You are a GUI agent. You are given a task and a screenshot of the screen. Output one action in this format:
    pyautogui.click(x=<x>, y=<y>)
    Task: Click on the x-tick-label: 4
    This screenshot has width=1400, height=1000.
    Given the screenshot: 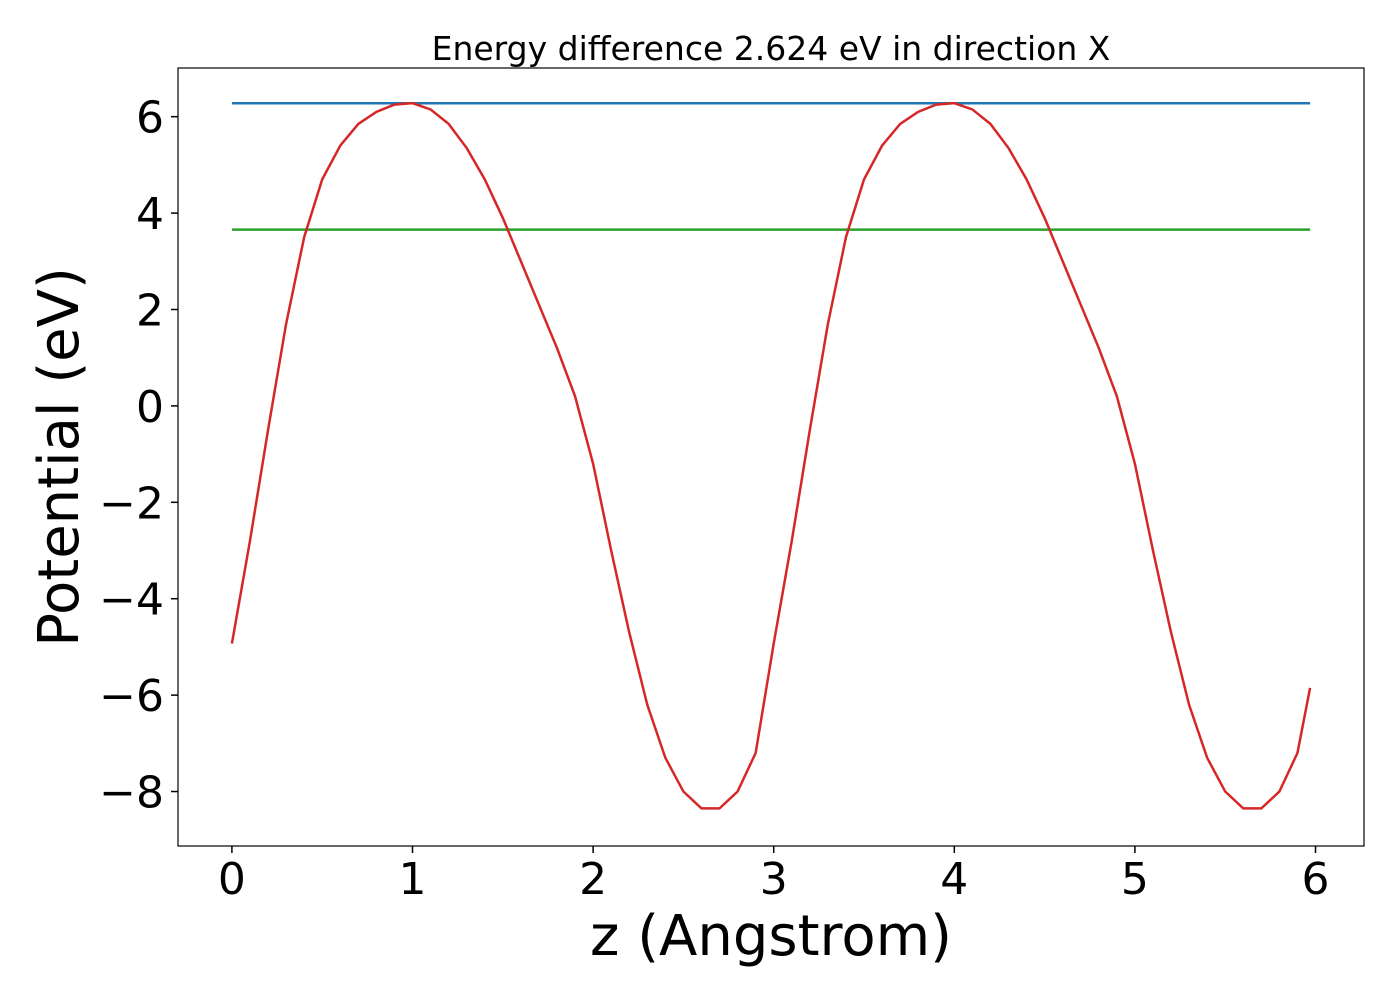 What is the action you would take?
    pyautogui.click(x=954, y=879)
    